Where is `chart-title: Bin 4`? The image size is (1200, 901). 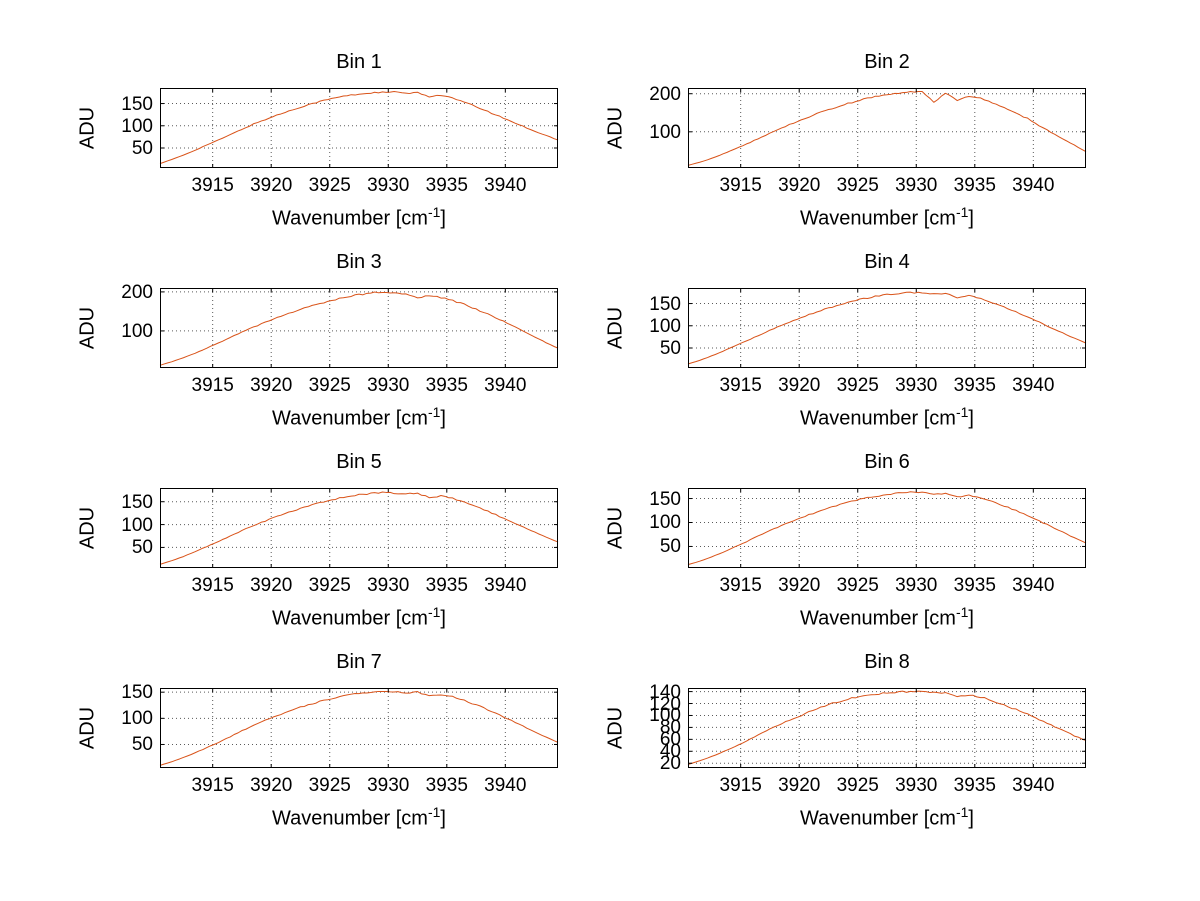
chart-title: Bin 4 is located at coordinates (887, 262).